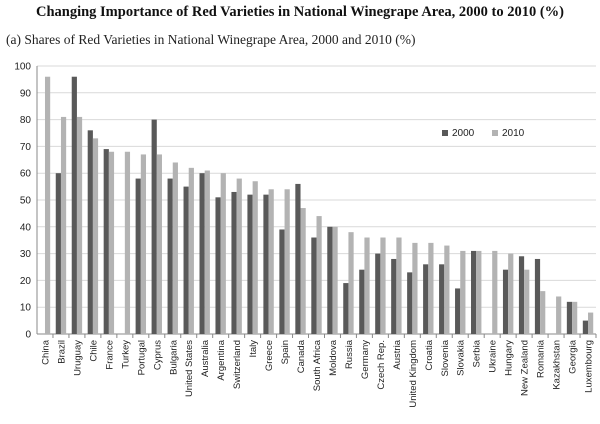  I want to click on x-category-label: Portugal, so click(141, 357).